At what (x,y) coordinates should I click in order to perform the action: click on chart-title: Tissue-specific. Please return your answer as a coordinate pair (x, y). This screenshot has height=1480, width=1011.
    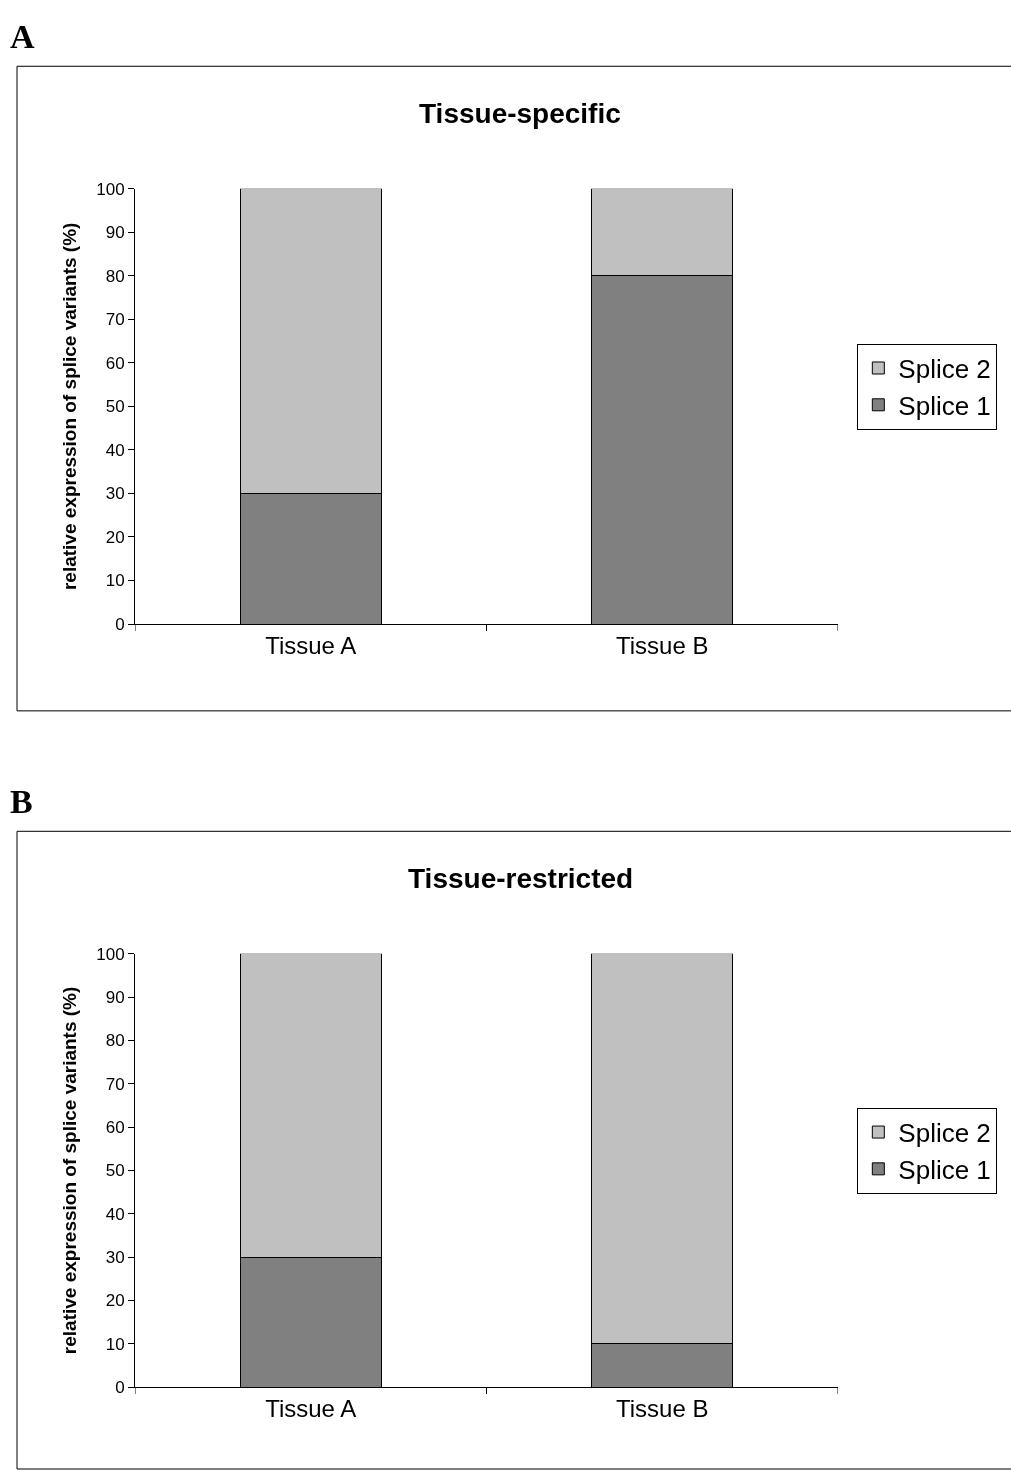
    Looking at the image, I should click on (520, 113).